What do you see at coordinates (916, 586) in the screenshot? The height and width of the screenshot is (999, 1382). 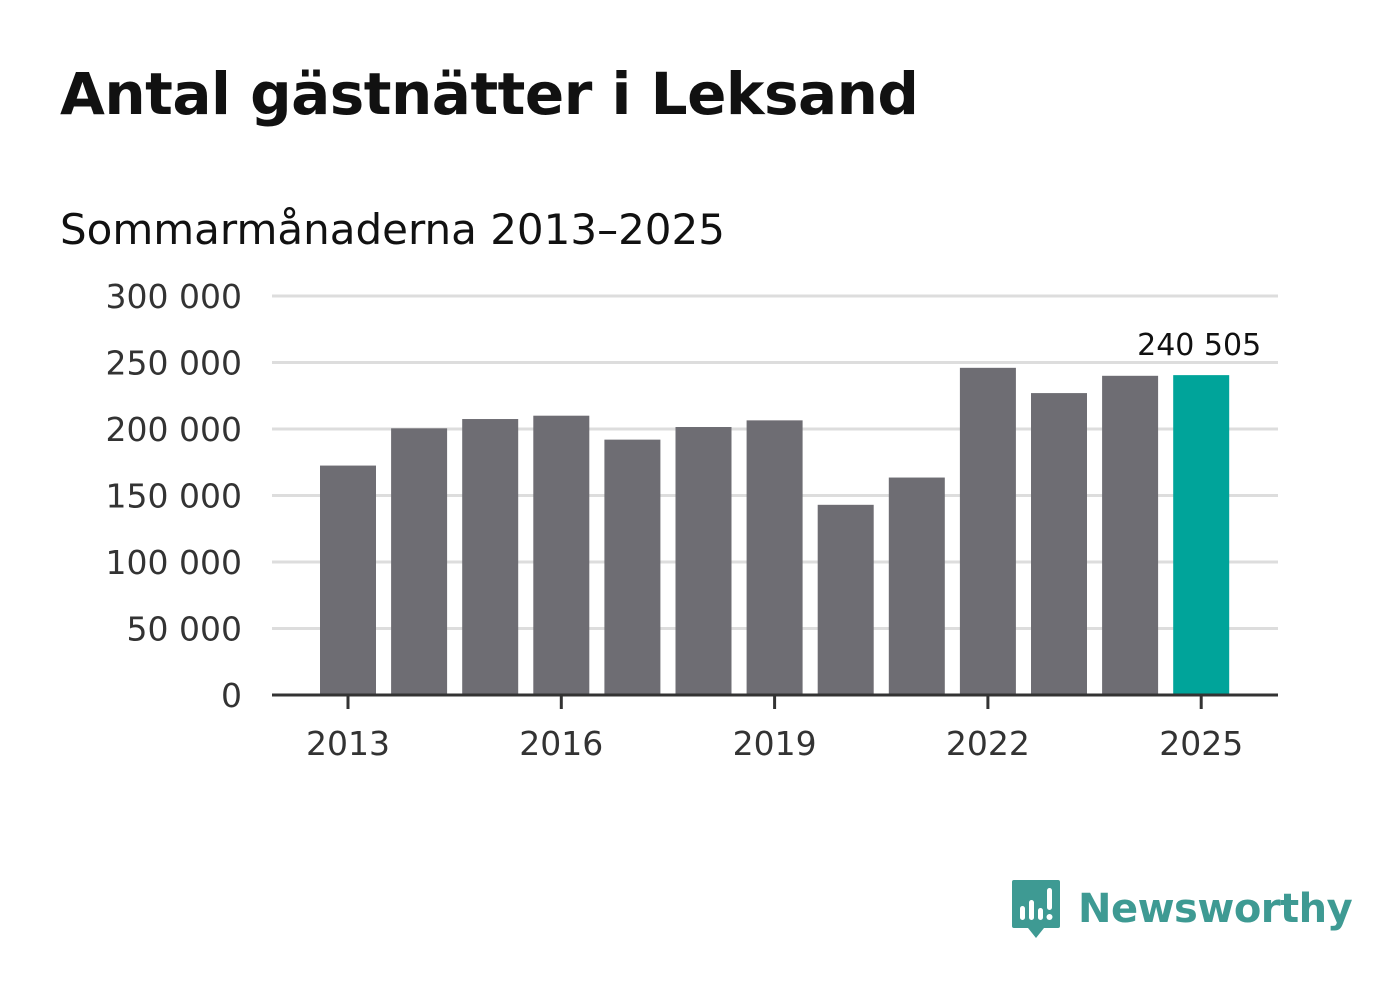 I see `bar-2021` at bounding box center [916, 586].